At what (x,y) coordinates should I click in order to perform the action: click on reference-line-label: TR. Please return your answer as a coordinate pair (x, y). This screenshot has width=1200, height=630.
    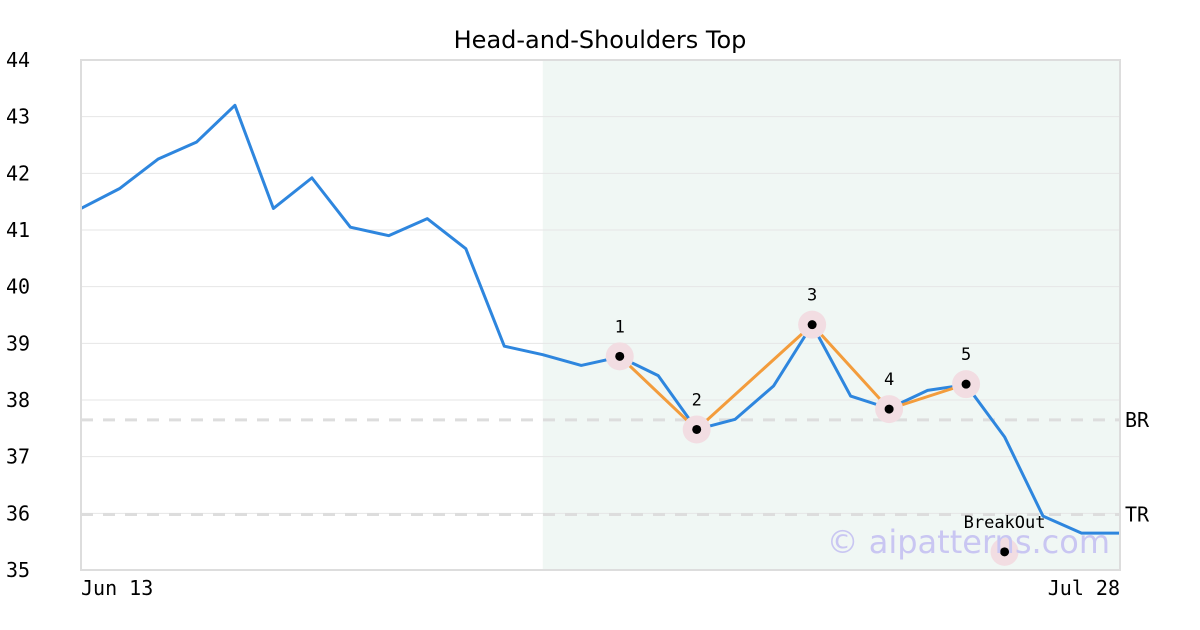
    Looking at the image, I should click on (1137, 514).